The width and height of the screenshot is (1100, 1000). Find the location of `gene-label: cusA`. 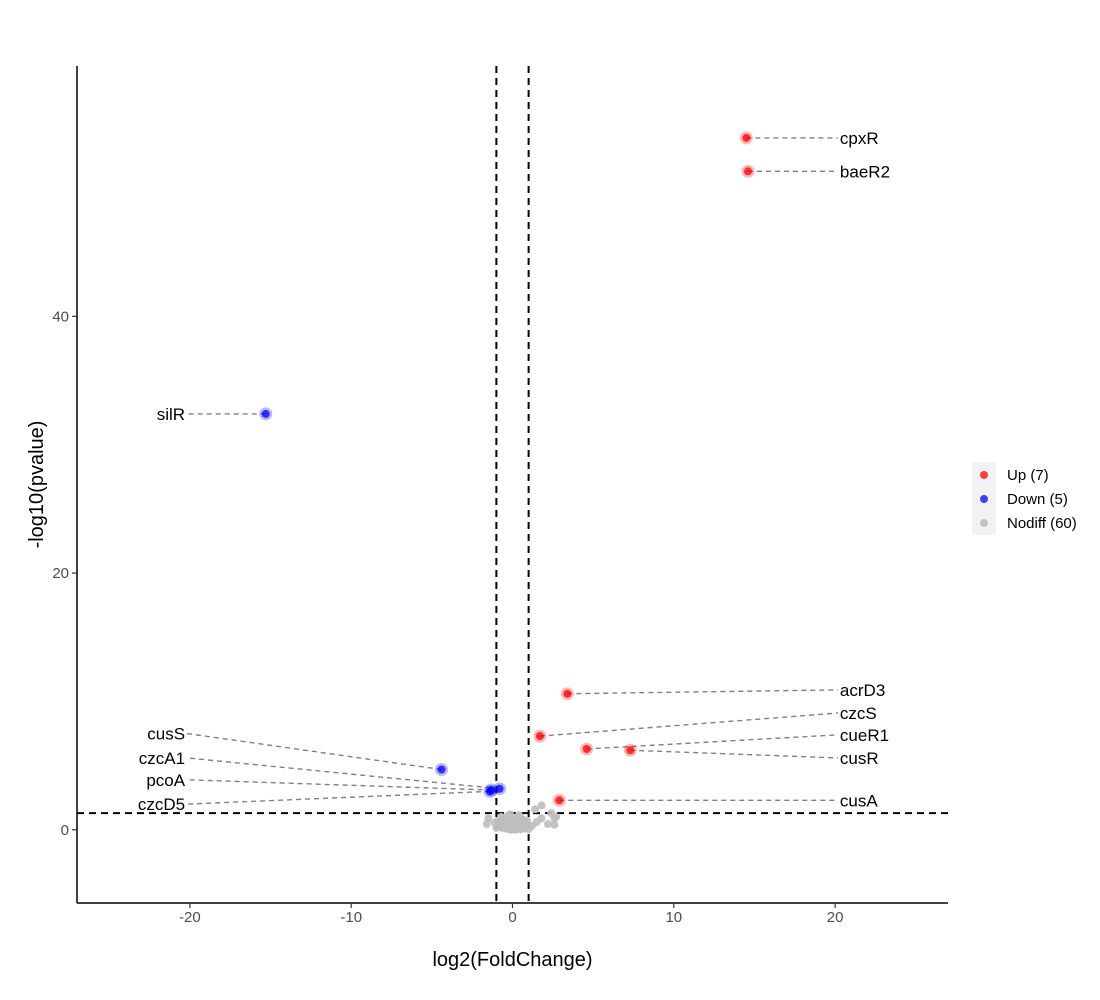

gene-label: cusA is located at coordinates (859, 800).